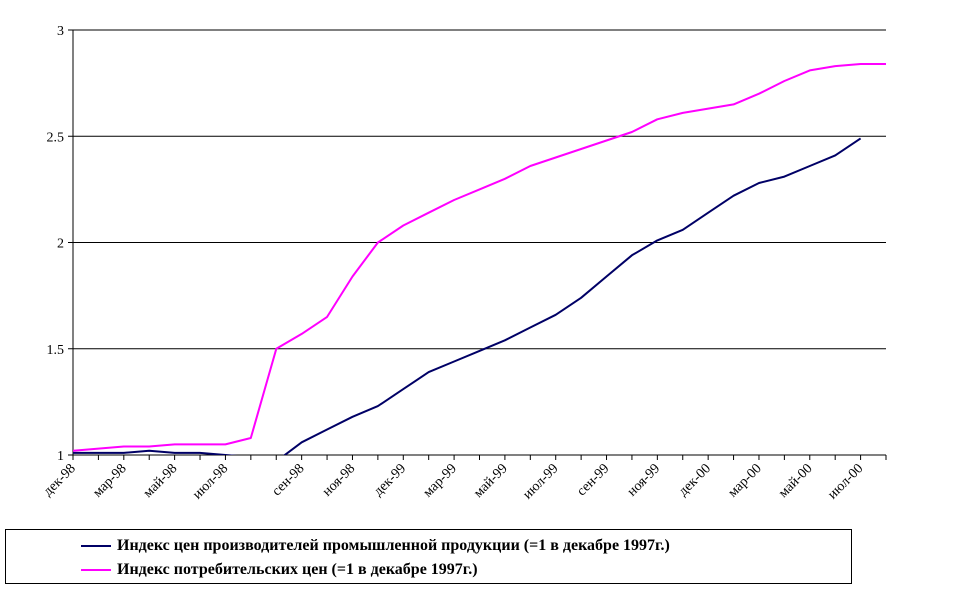 Image resolution: width=977 pixels, height=600 pixels. What do you see at coordinates (56, 244) in the screenshot?
I see `y-tick-labels: 1 1.5 2 2.5 3` at bounding box center [56, 244].